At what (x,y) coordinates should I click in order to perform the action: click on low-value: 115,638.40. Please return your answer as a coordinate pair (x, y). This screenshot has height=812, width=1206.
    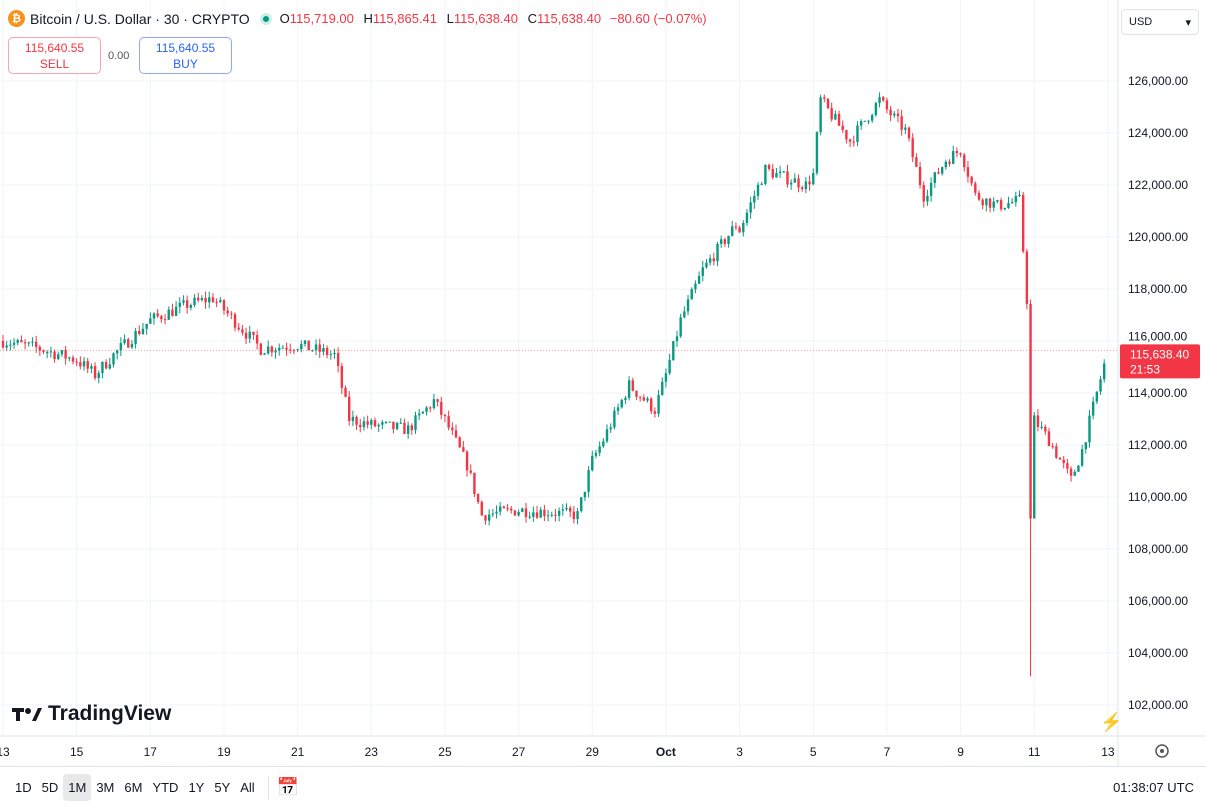
    Looking at the image, I should click on (485, 18).